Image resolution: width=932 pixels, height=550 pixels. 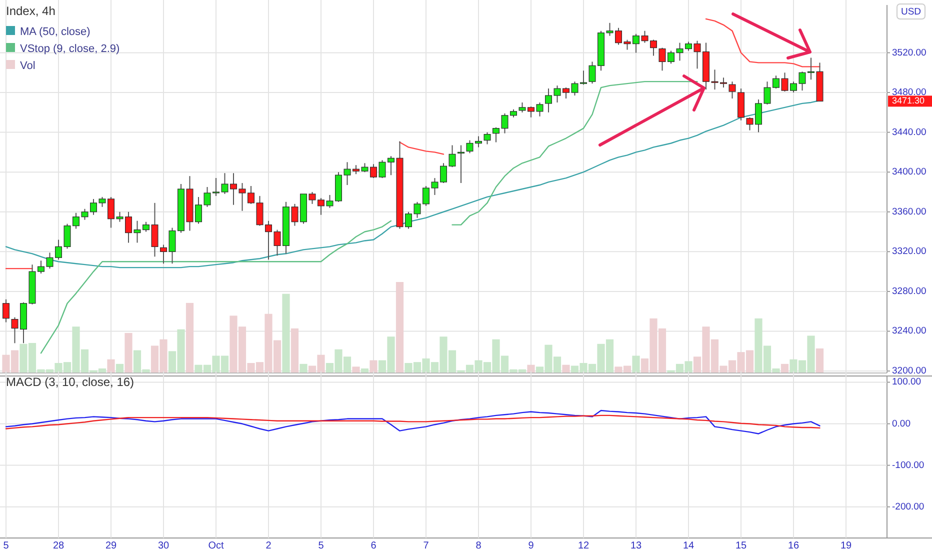 I want to click on x-tick-label: 28, so click(x=58, y=545).